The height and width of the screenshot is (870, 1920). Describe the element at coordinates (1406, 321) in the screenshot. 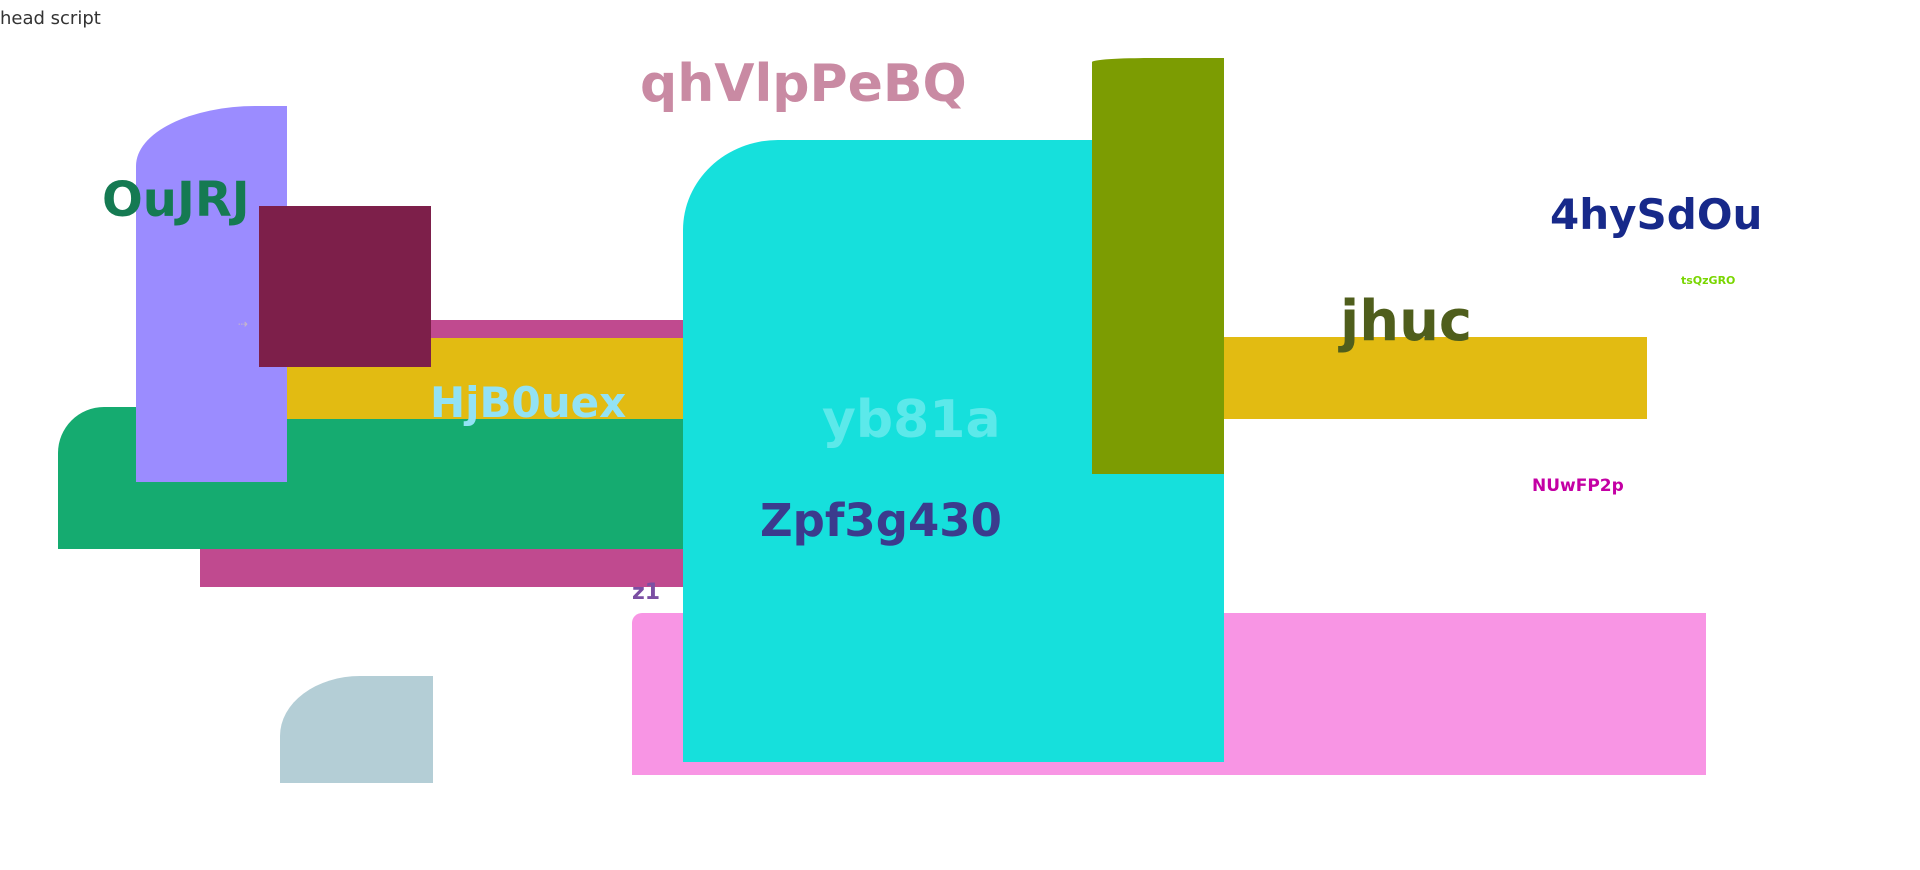

I see `olive-title: jhuc` at that location.